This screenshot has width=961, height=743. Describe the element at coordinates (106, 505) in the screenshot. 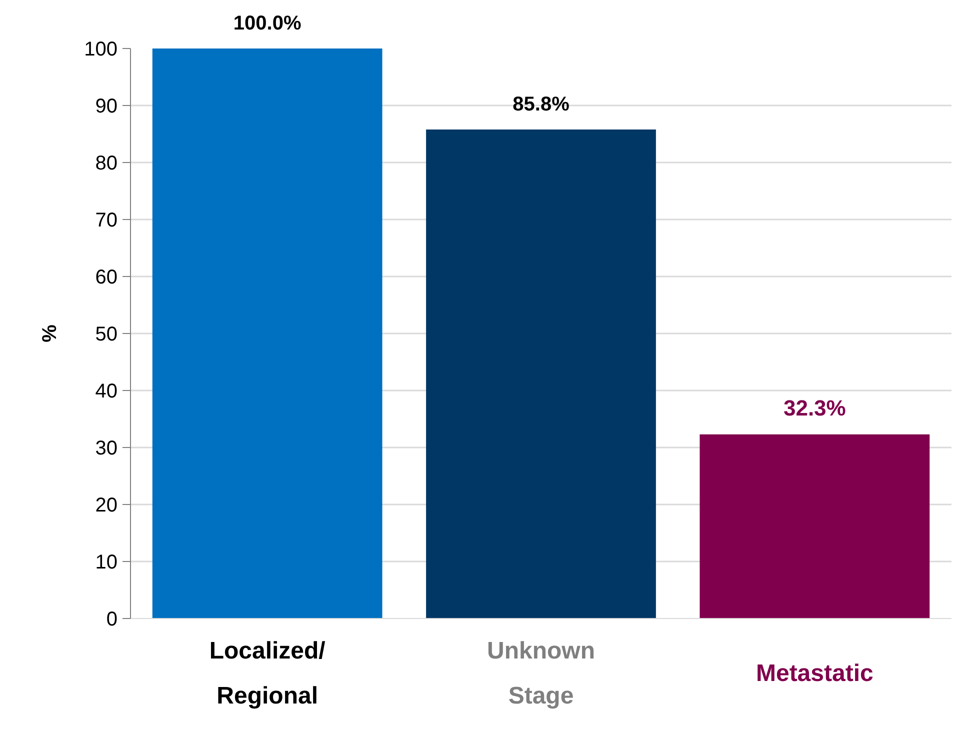

I see `y-tick-label: 20` at that location.